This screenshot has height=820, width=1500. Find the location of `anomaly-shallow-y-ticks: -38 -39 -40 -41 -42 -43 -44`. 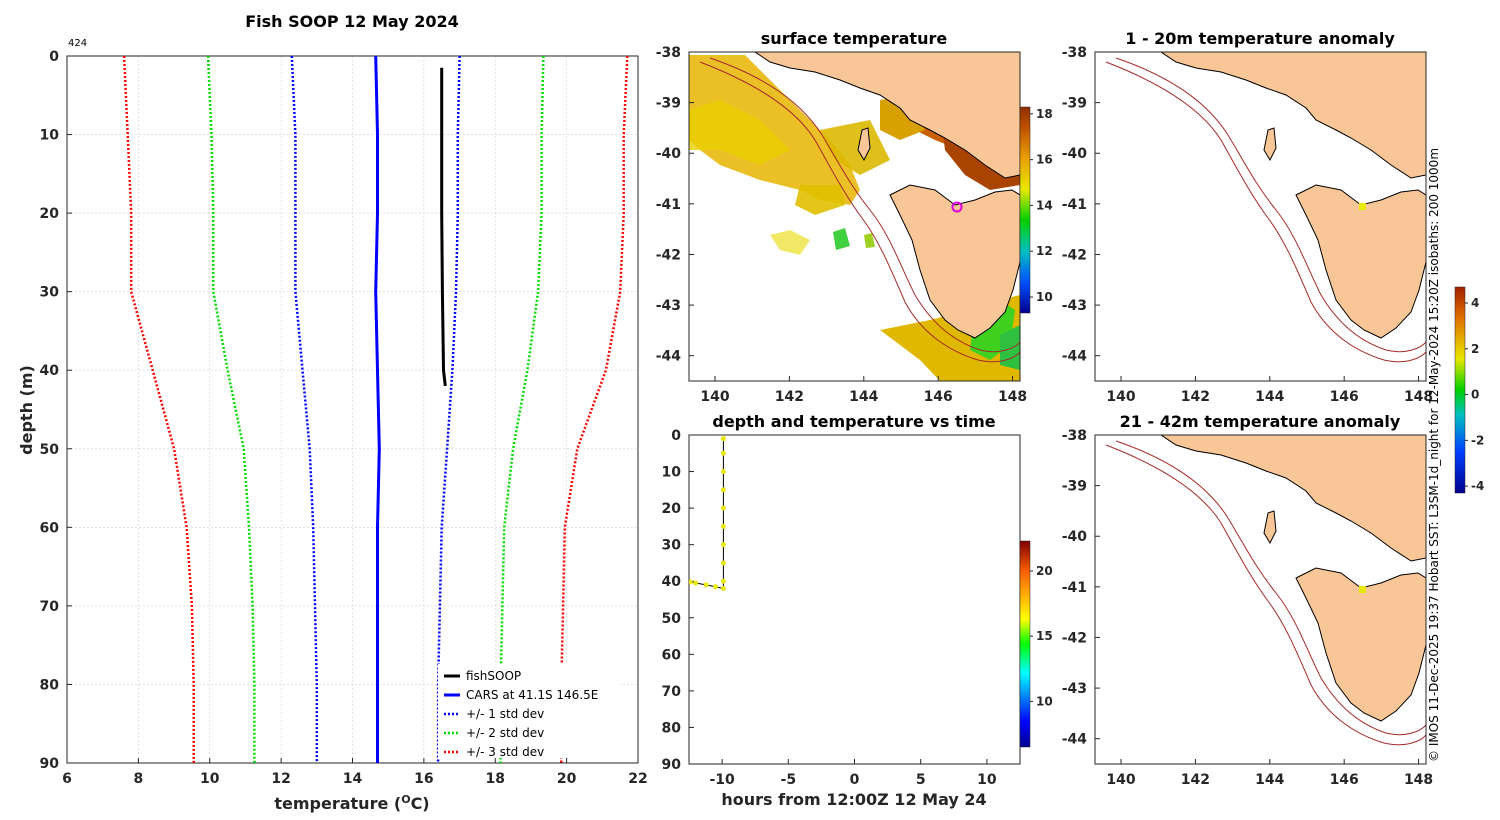

anomaly-shallow-y-ticks: -38 -39 -40 -41 -42 -43 -44 is located at coordinates (1081, 205).